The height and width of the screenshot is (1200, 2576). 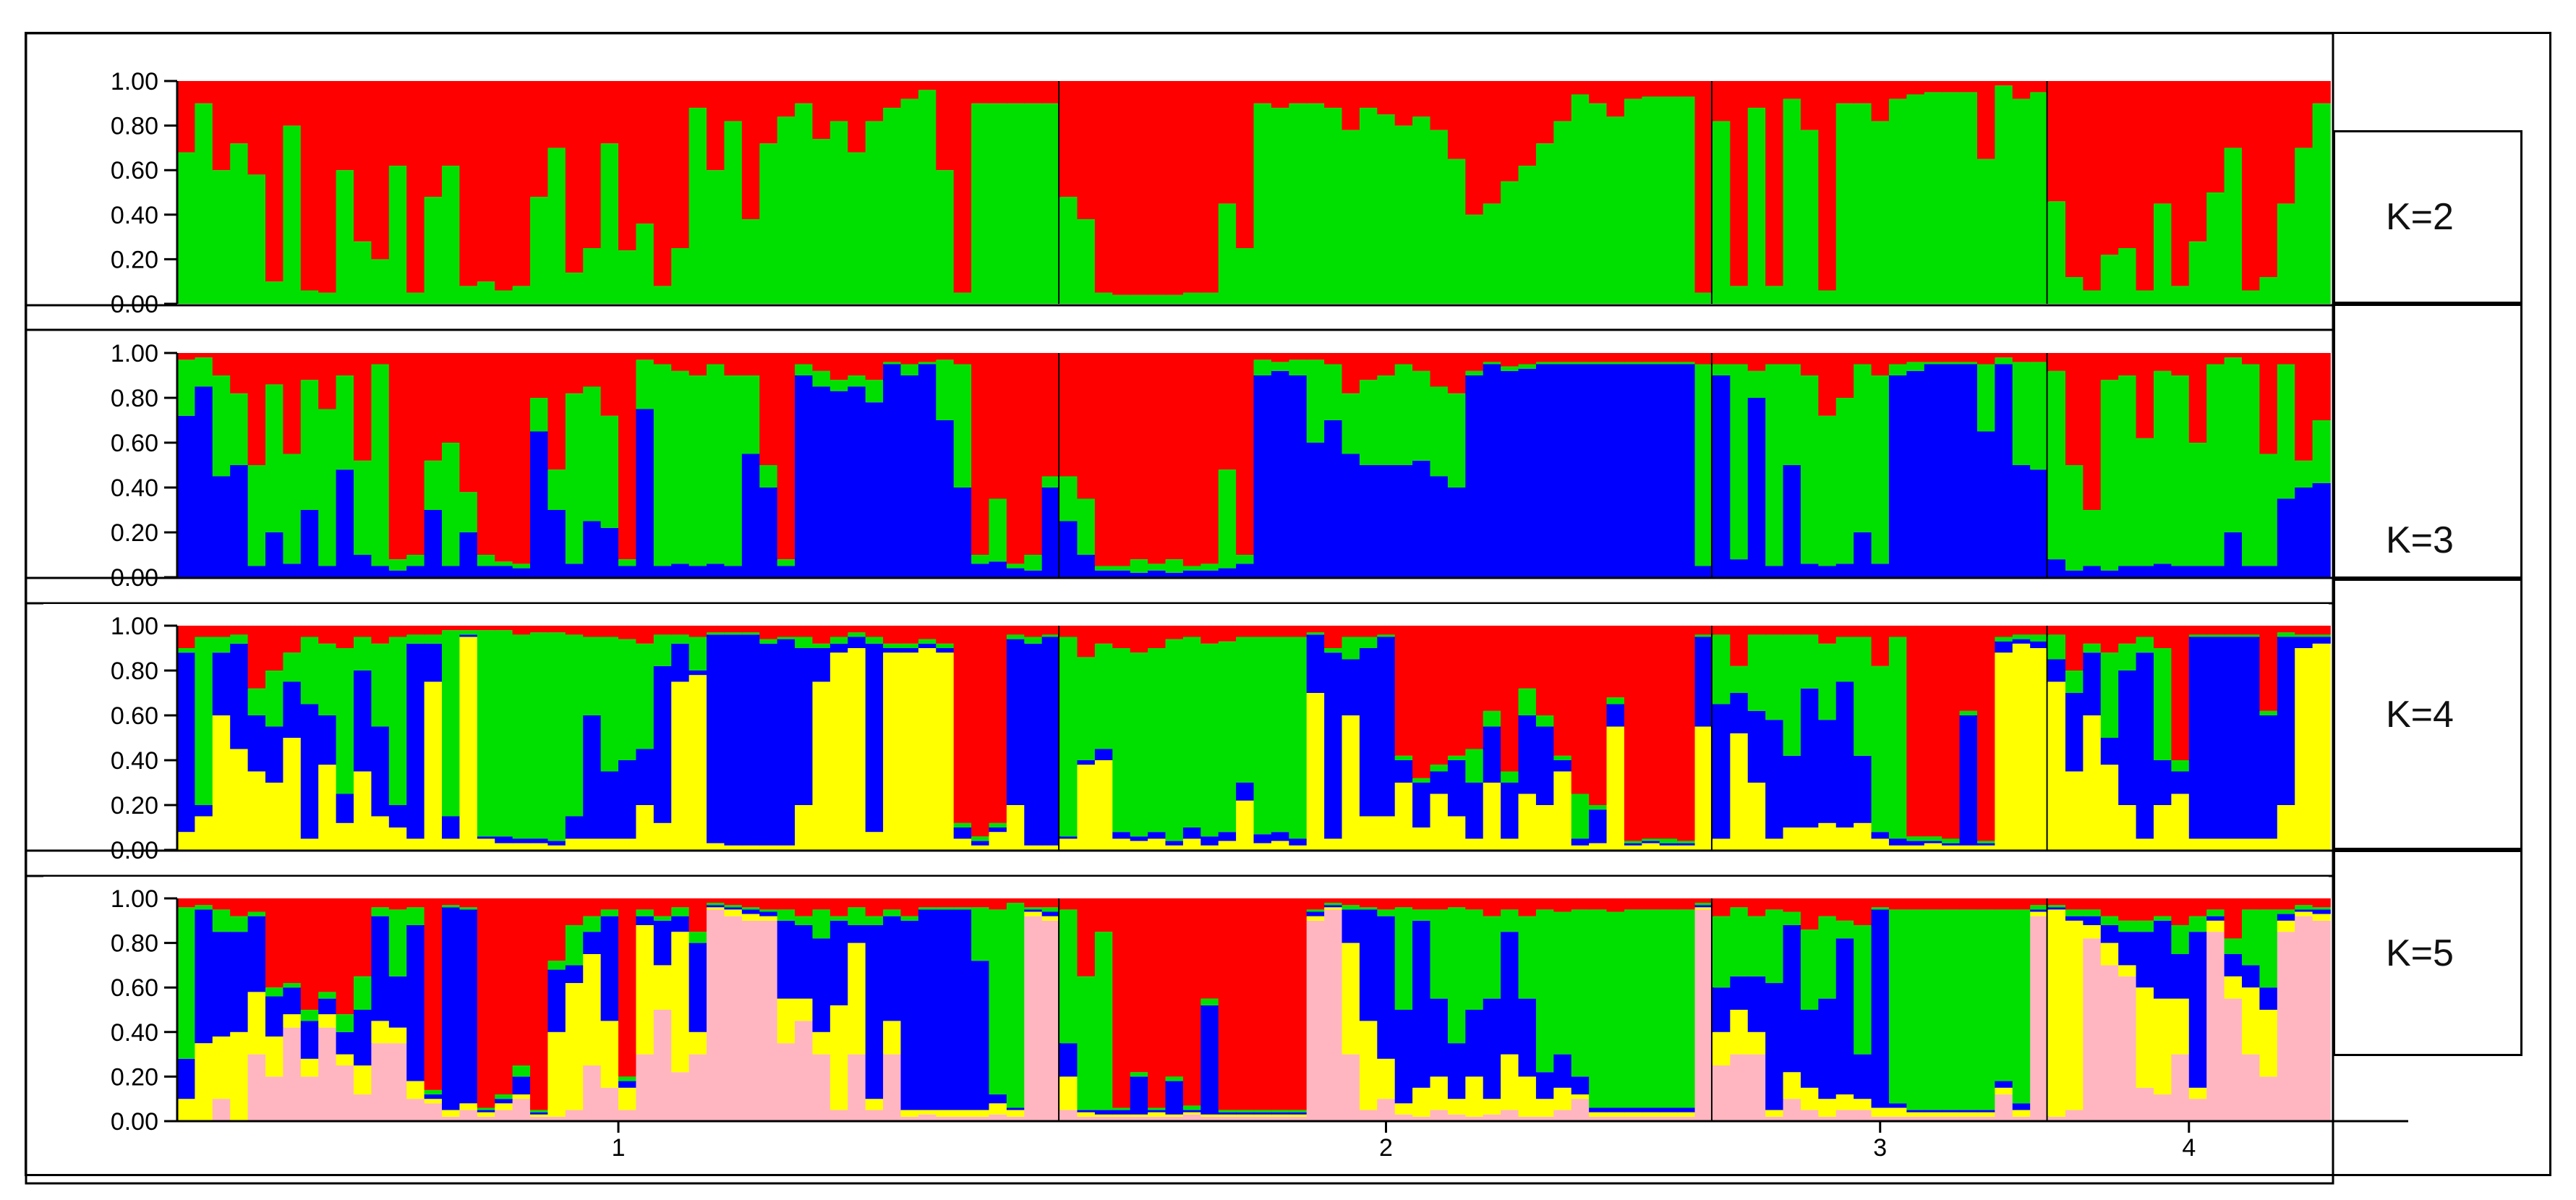 I want to click on x-tick-label: 3, so click(x=1880, y=1148).